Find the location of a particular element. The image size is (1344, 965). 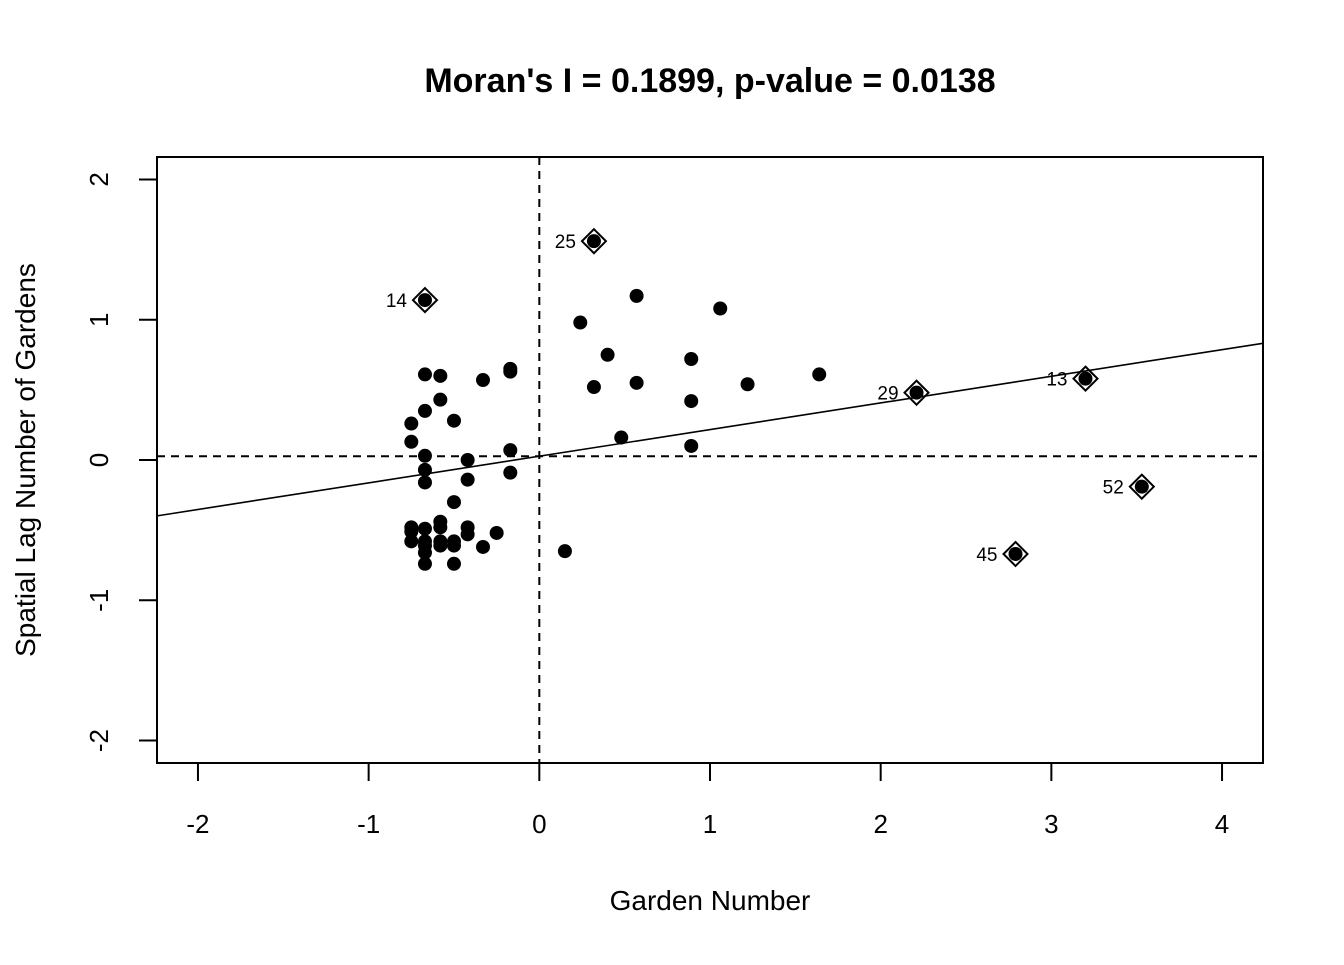

x-tick-label: 2 is located at coordinates (880, 824).